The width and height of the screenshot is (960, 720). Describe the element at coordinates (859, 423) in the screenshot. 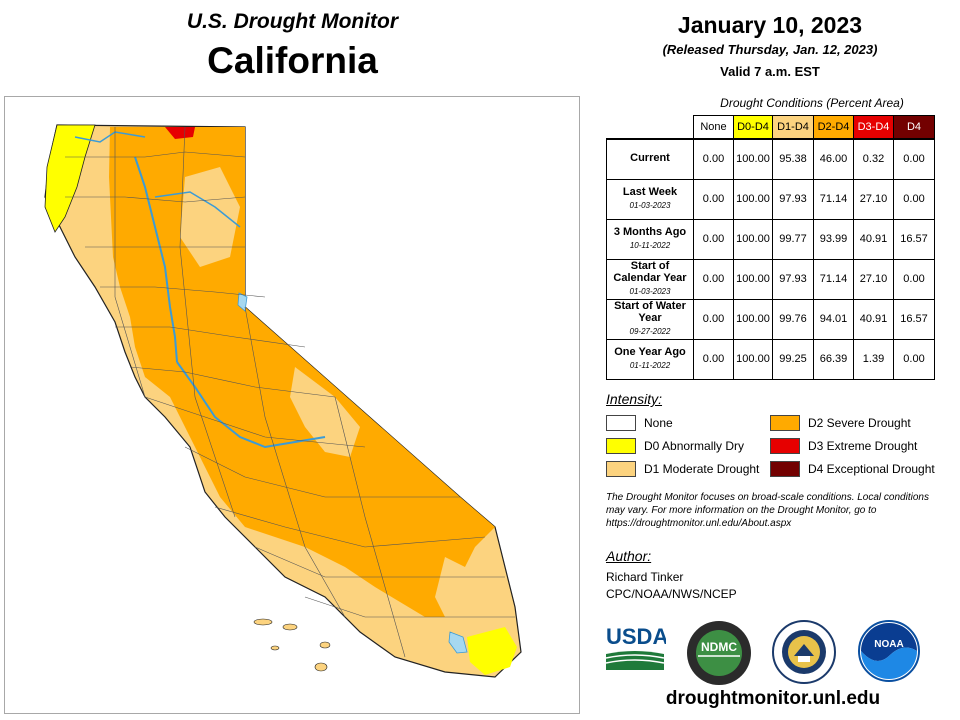

I see `legend-label: D2 Severe Drought` at that location.